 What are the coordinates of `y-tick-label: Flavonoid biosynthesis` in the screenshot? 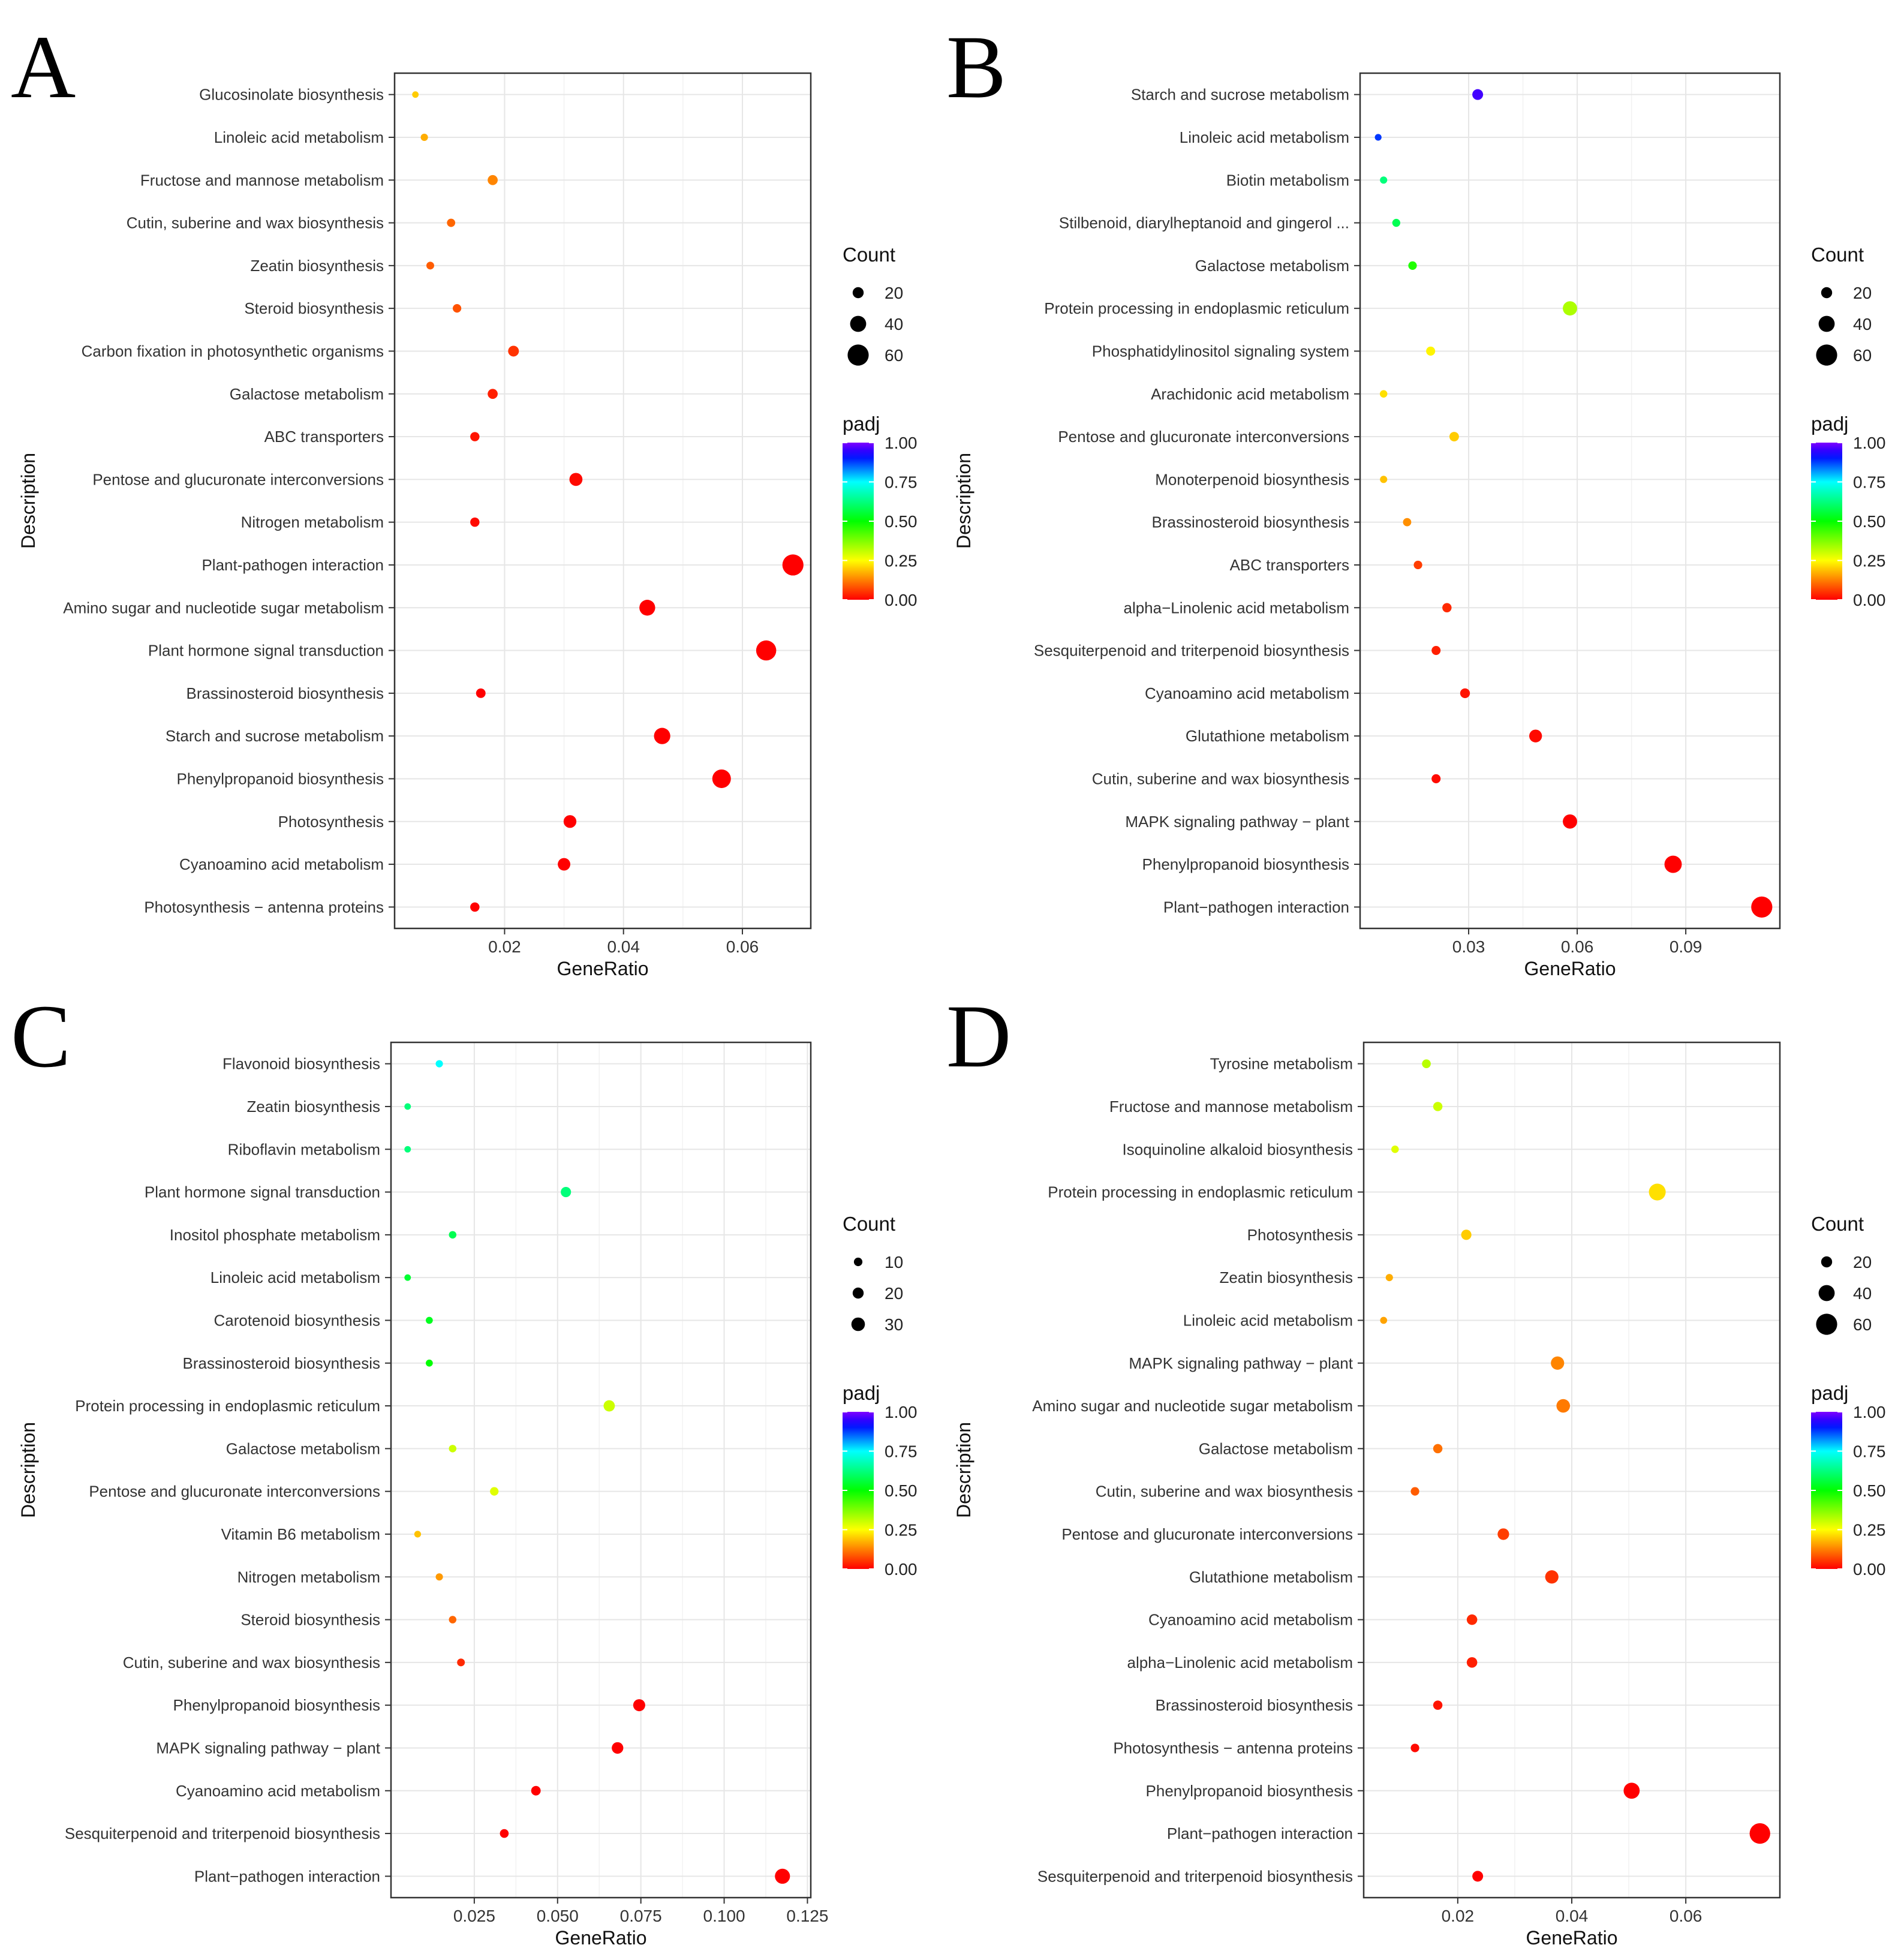 It's located at (301, 1064).